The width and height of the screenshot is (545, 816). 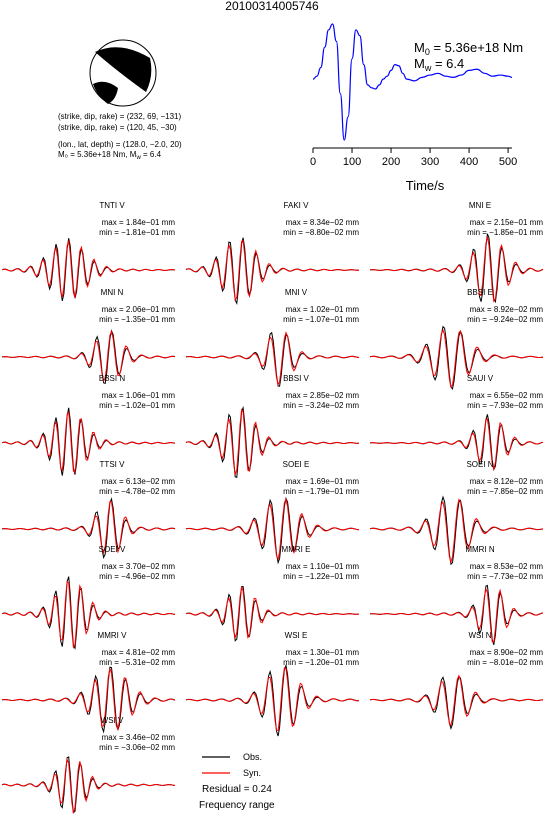 What do you see at coordinates (412, 82) in the screenshot?
I see `stf-curve` at bounding box center [412, 82].